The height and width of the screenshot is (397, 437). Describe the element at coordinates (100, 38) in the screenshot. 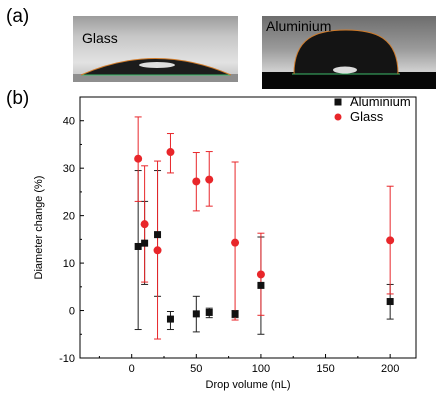

I see `glass-photo-caption: Glass` at that location.